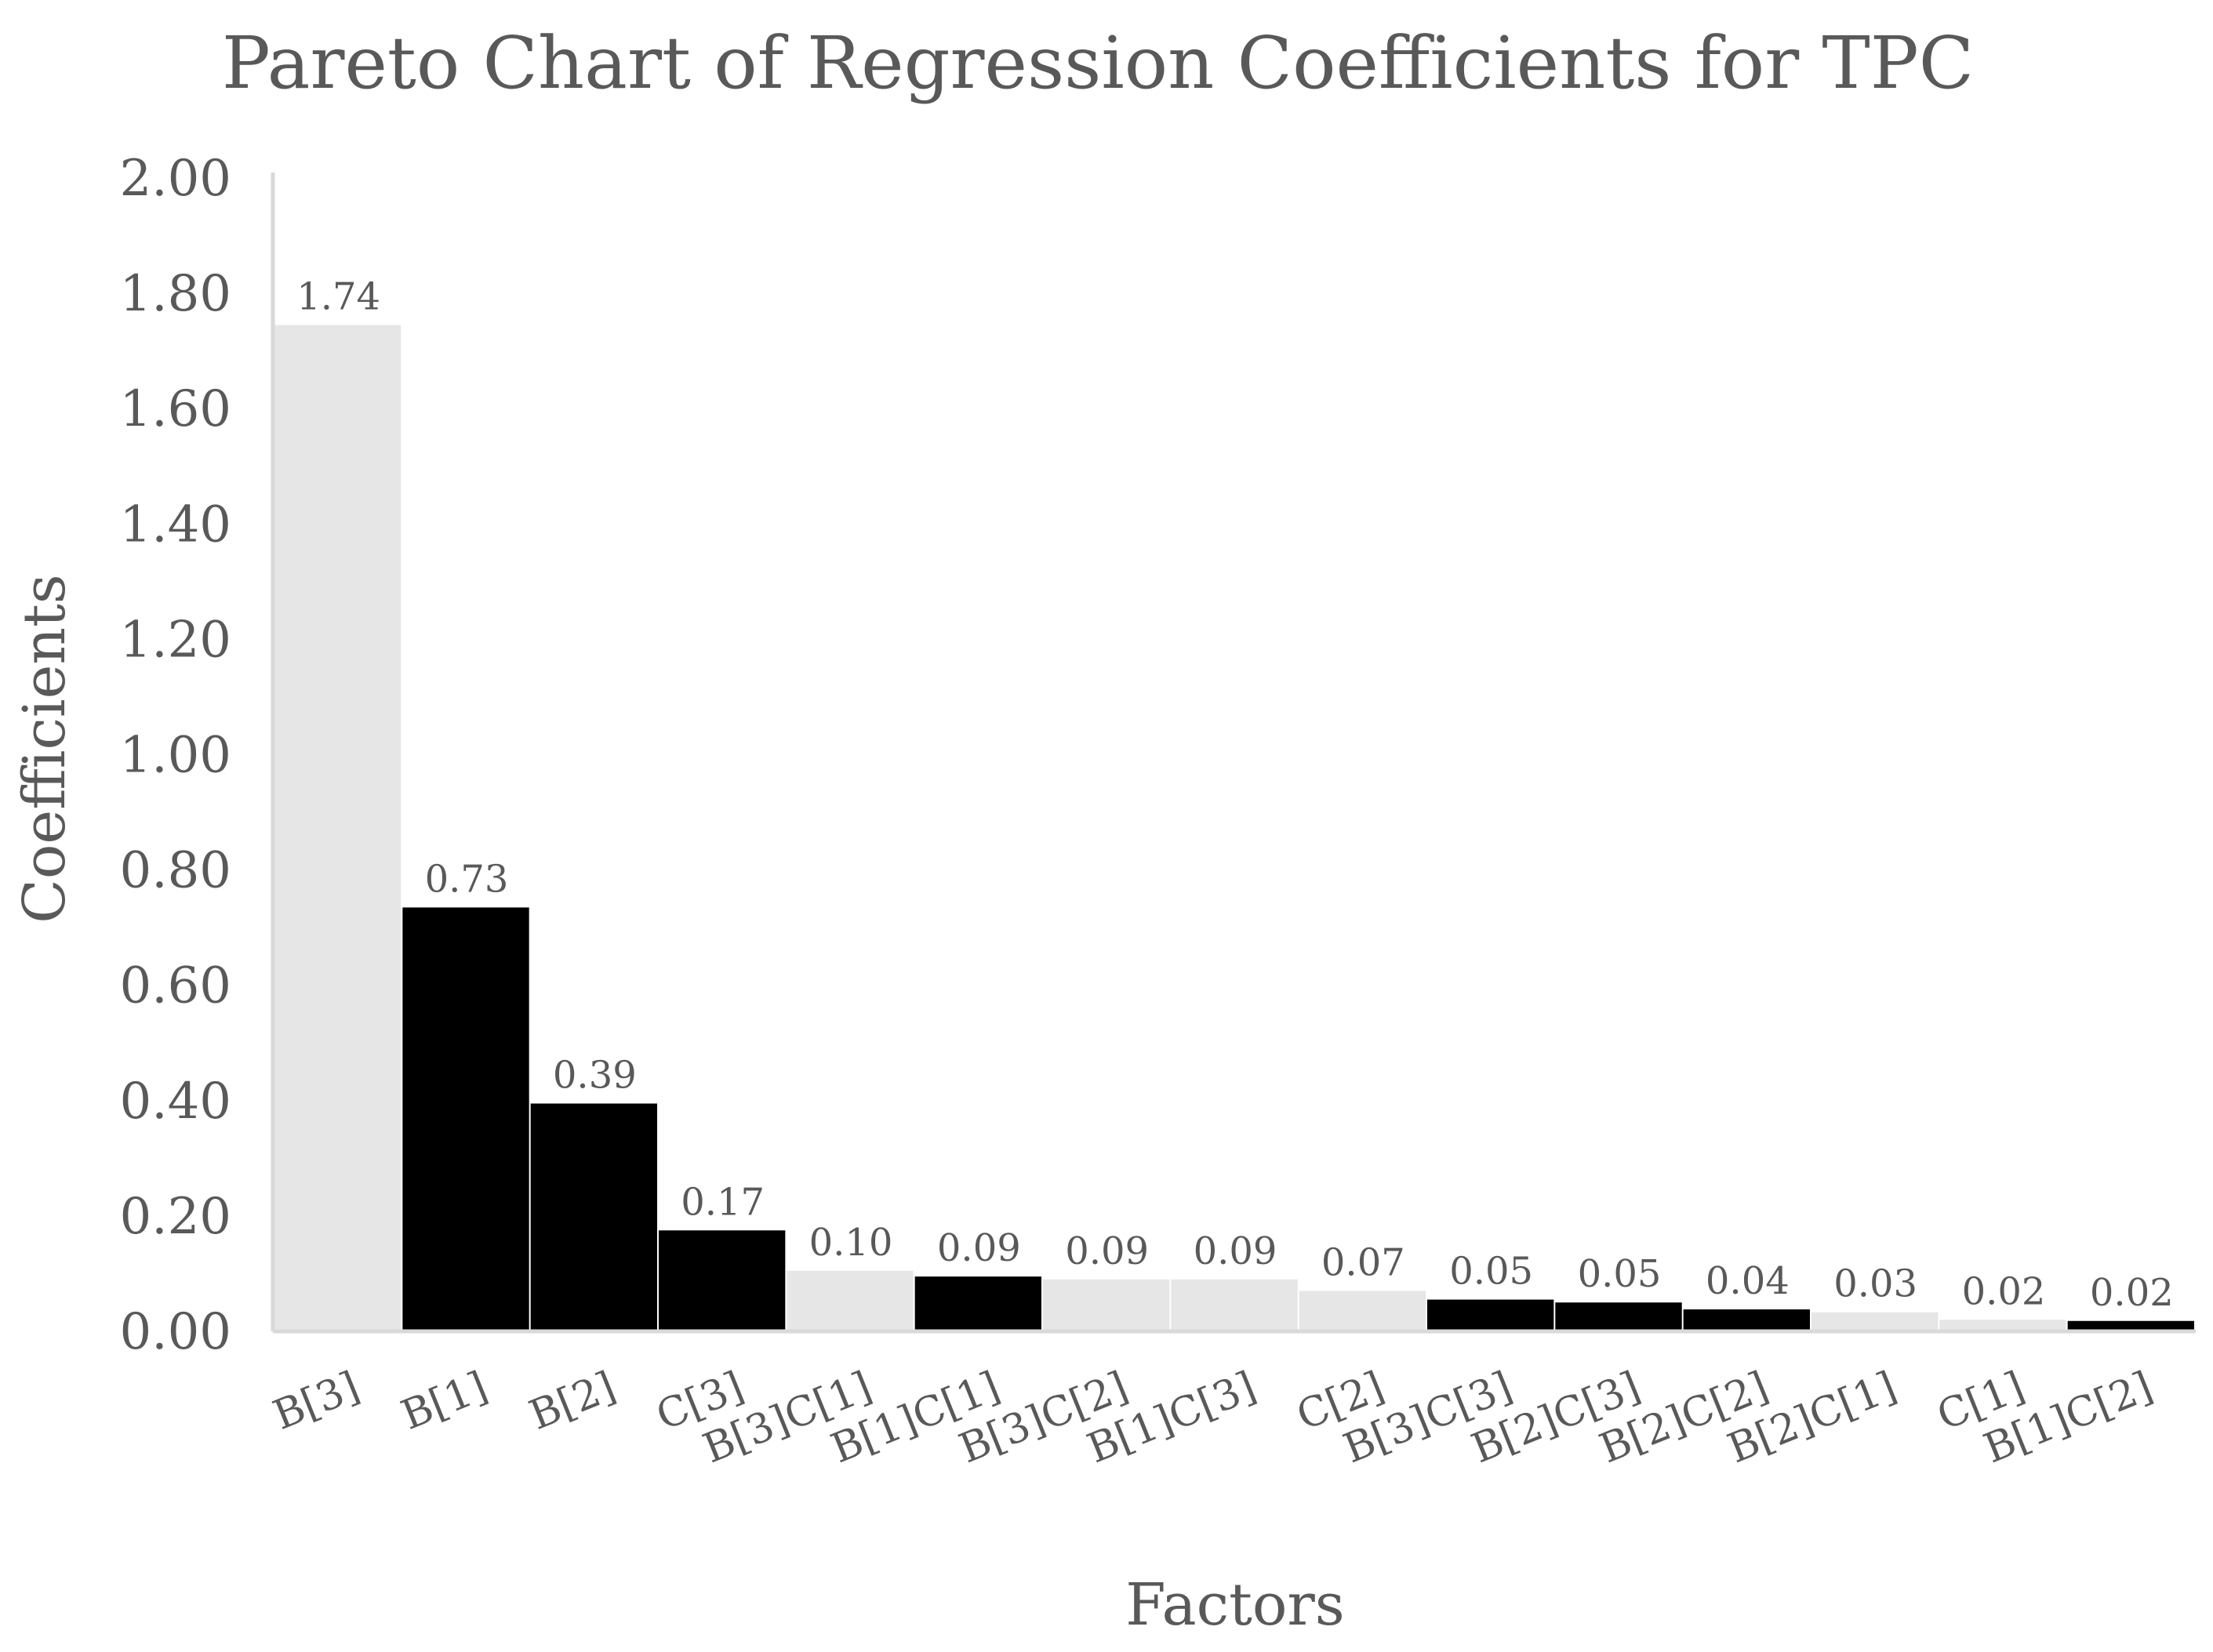 Image resolution: width=2213 pixels, height=1652 pixels. I want to click on y-tick-label: 0.80, so click(176, 871).